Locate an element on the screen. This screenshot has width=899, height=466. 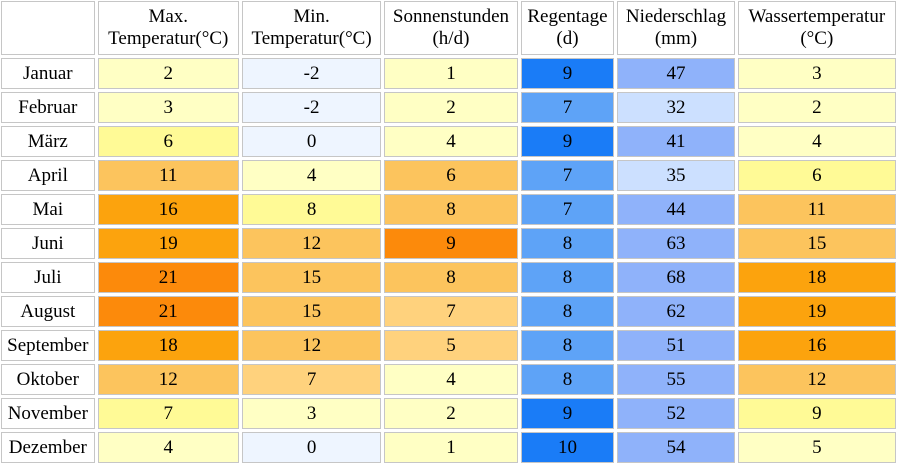
max-temp-cell: 2 is located at coordinates (168, 73).